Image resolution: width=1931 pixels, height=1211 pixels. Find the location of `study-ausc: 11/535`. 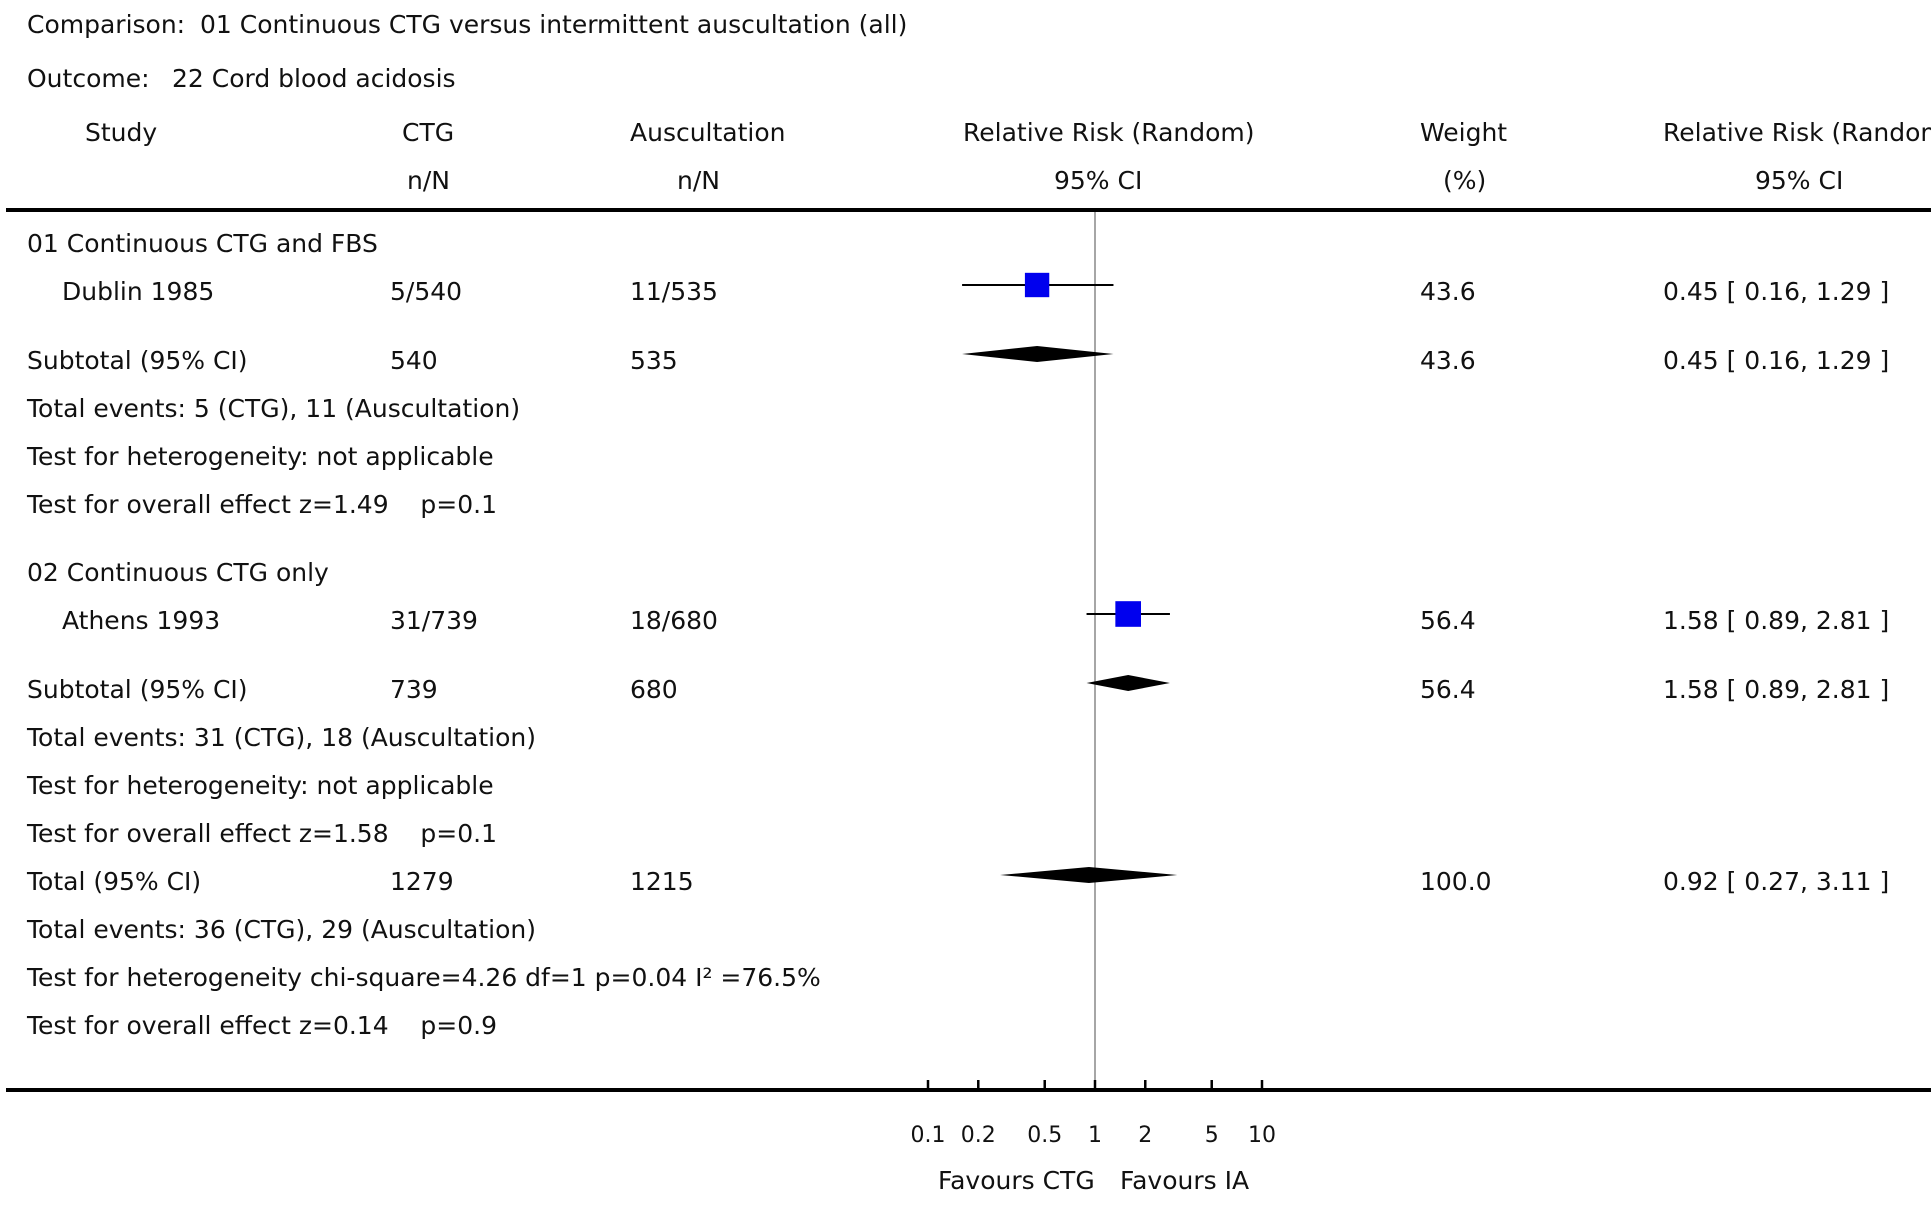

study-ausc: 11/535 is located at coordinates (674, 291).